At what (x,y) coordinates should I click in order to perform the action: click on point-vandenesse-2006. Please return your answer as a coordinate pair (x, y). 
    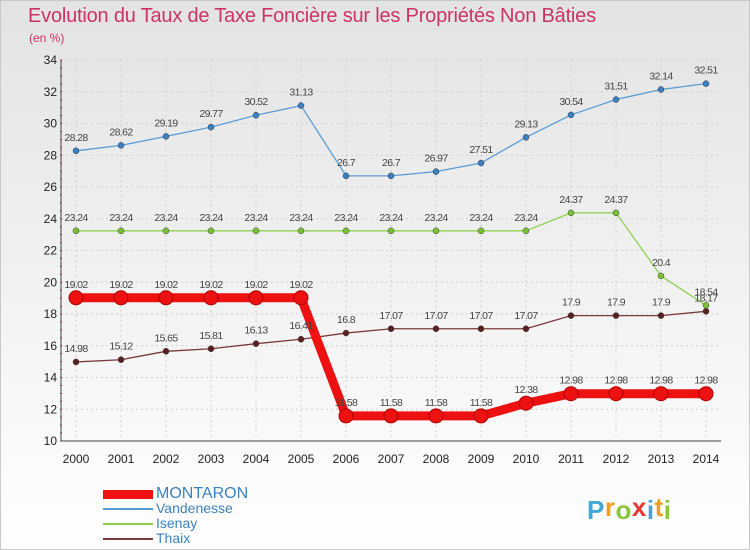
    Looking at the image, I should click on (346, 176).